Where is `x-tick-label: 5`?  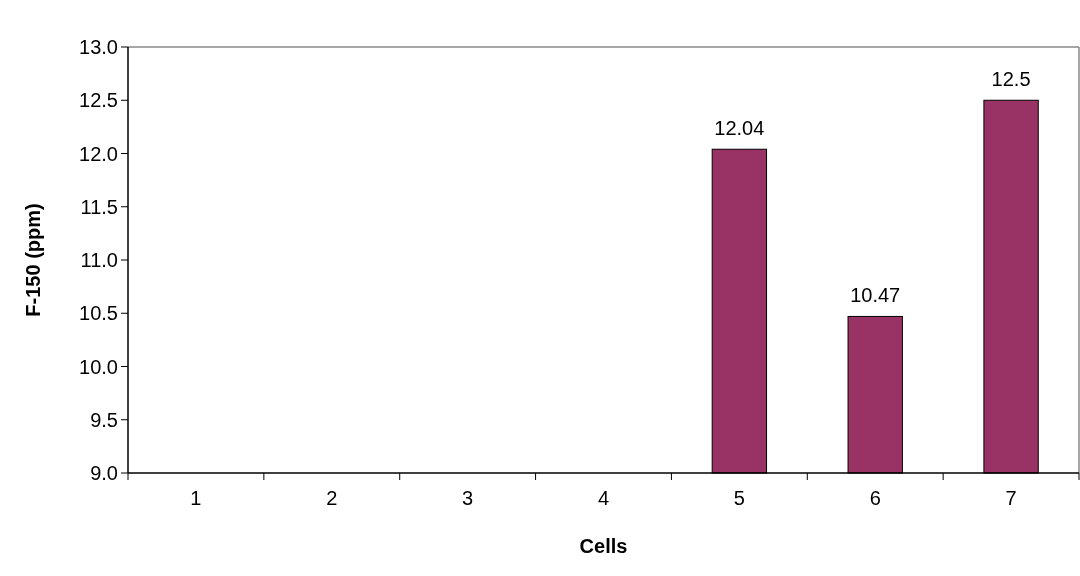
x-tick-label: 5 is located at coordinates (739, 498).